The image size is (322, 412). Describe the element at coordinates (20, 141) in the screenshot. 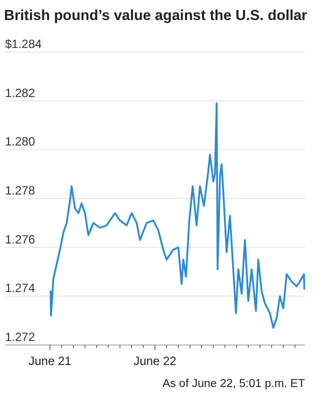

I see `y-tick-label: 1.280` at that location.